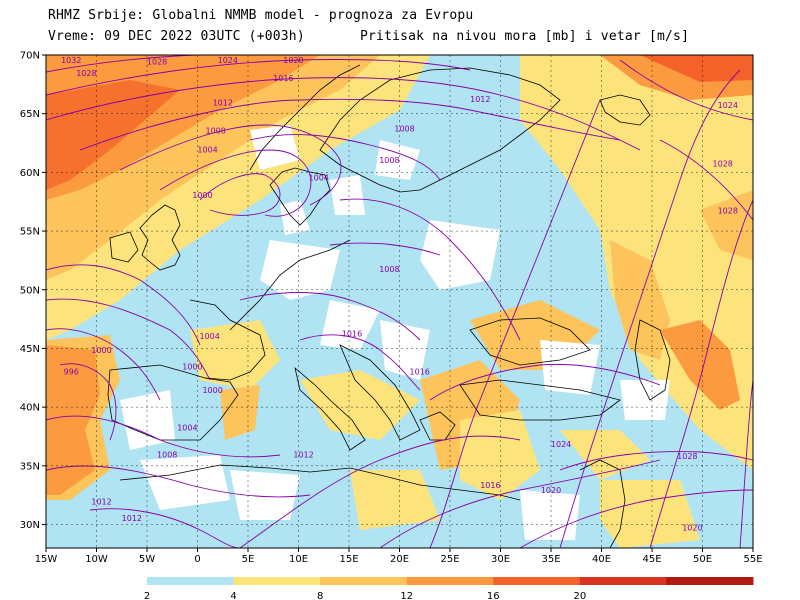 This screenshot has width=800, height=600. Describe the element at coordinates (30, 56) in the screenshot. I see `lat-tick-label: 70N` at that location.